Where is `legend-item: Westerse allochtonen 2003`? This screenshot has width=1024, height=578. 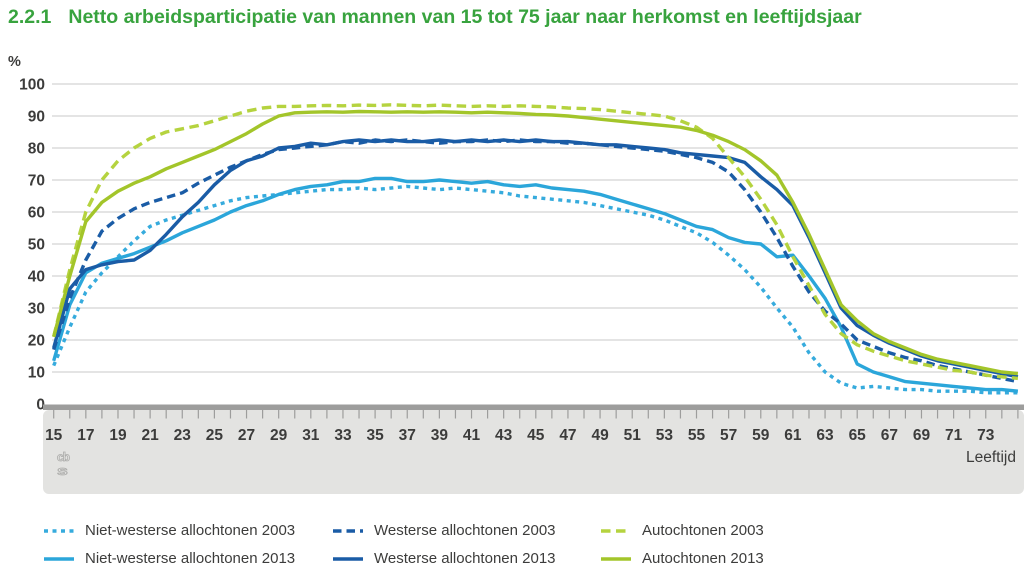 legend-item: Westerse allochtonen 2003 is located at coordinates (444, 530).